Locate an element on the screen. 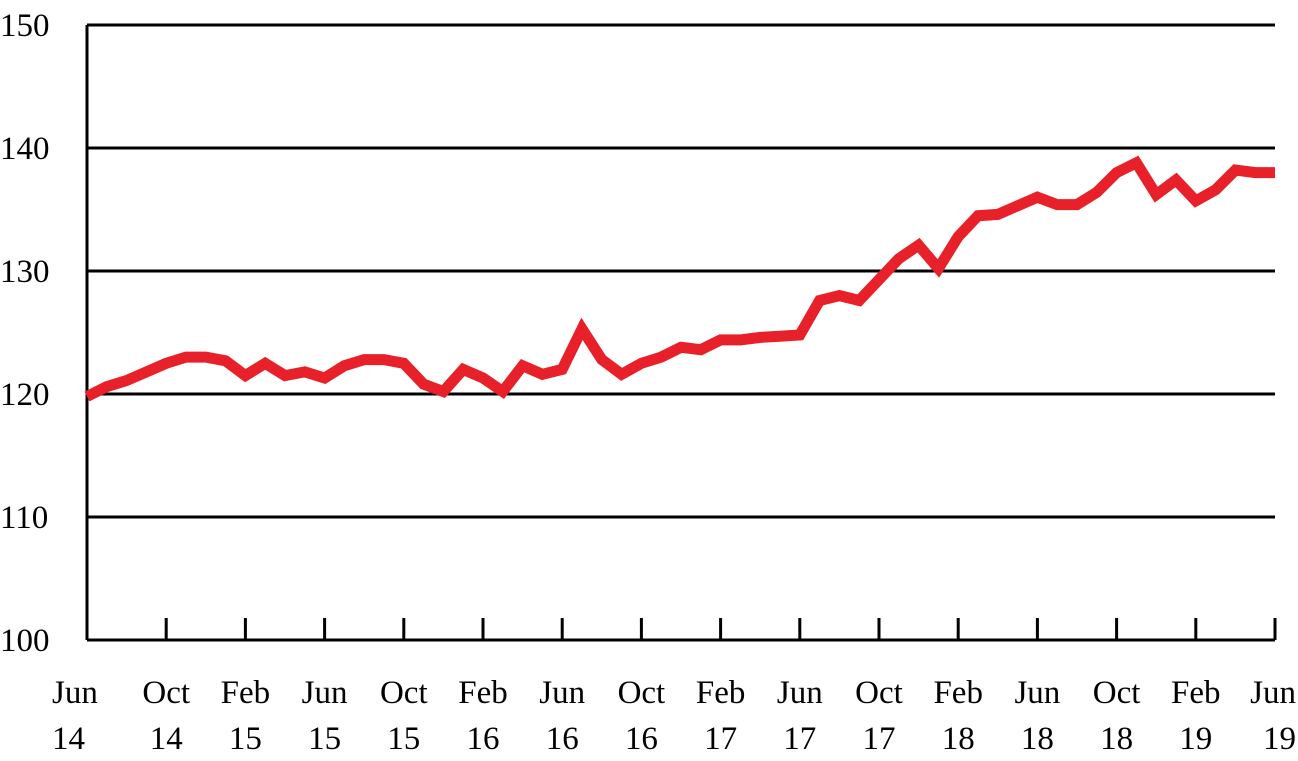 The height and width of the screenshot is (761, 1298). x-axis-ticks is located at coordinates (681, 629).